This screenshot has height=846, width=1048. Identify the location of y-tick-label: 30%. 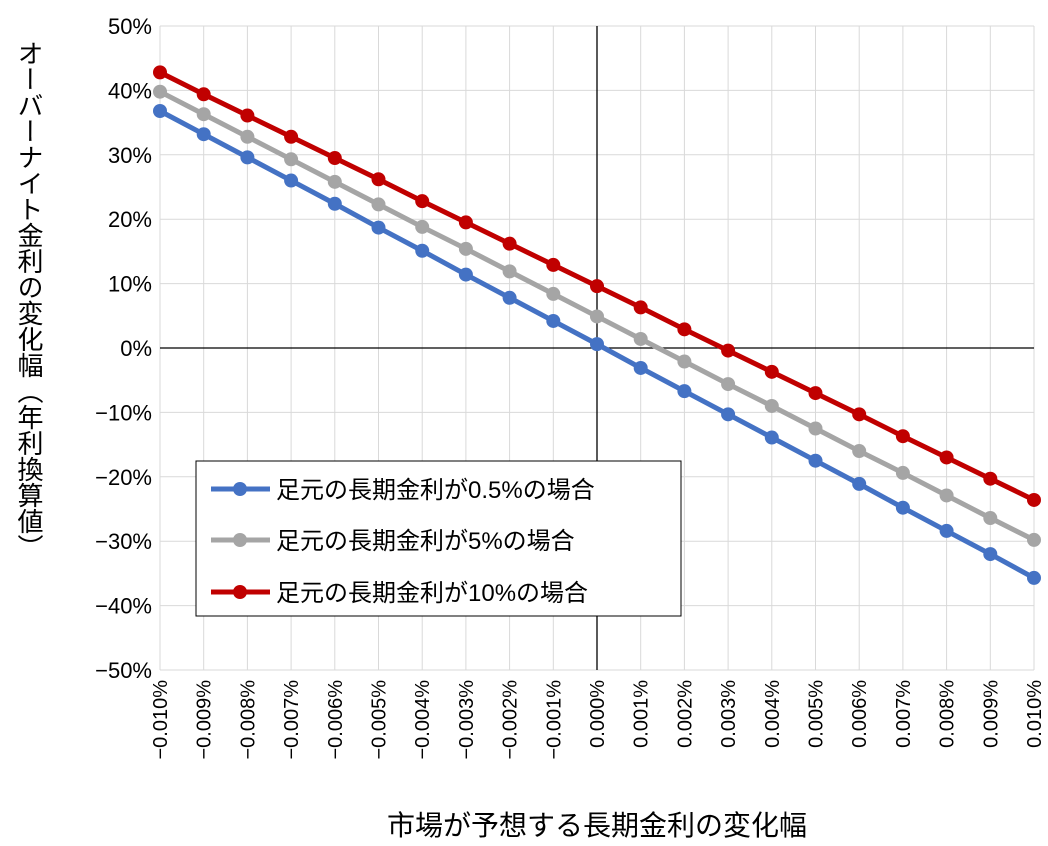
(130, 155).